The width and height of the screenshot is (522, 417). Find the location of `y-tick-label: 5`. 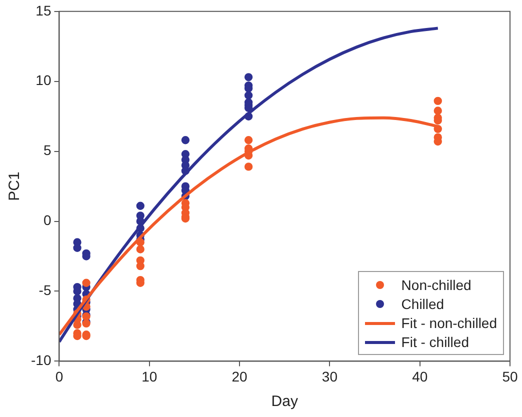

y-tick-label: 5 is located at coordinates (47, 150).